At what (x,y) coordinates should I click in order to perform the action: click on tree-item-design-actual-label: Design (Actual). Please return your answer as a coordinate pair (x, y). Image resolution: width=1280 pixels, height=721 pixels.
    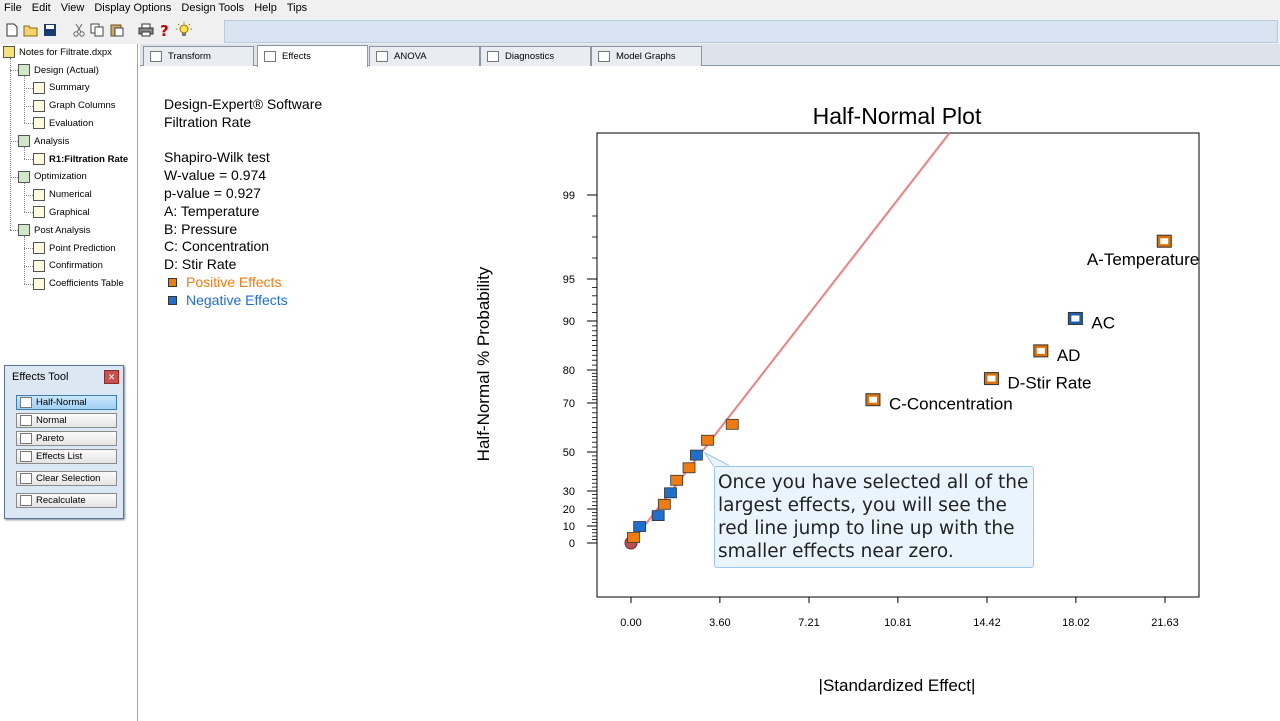
    Looking at the image, I should click on (66, 70).